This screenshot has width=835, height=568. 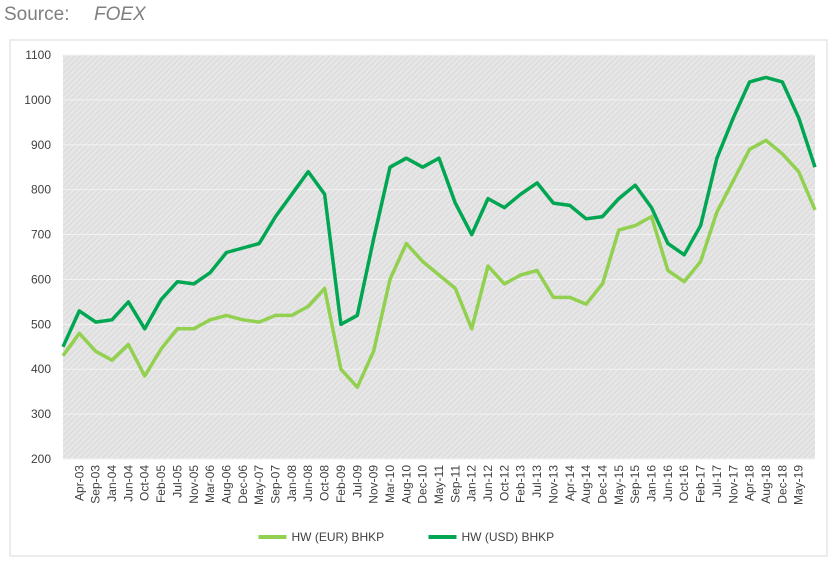 What do you see at coordinates (733, 484) in the screenshot?
I see `x-tick-label: Nov-17` at bounding box center [733, 484].